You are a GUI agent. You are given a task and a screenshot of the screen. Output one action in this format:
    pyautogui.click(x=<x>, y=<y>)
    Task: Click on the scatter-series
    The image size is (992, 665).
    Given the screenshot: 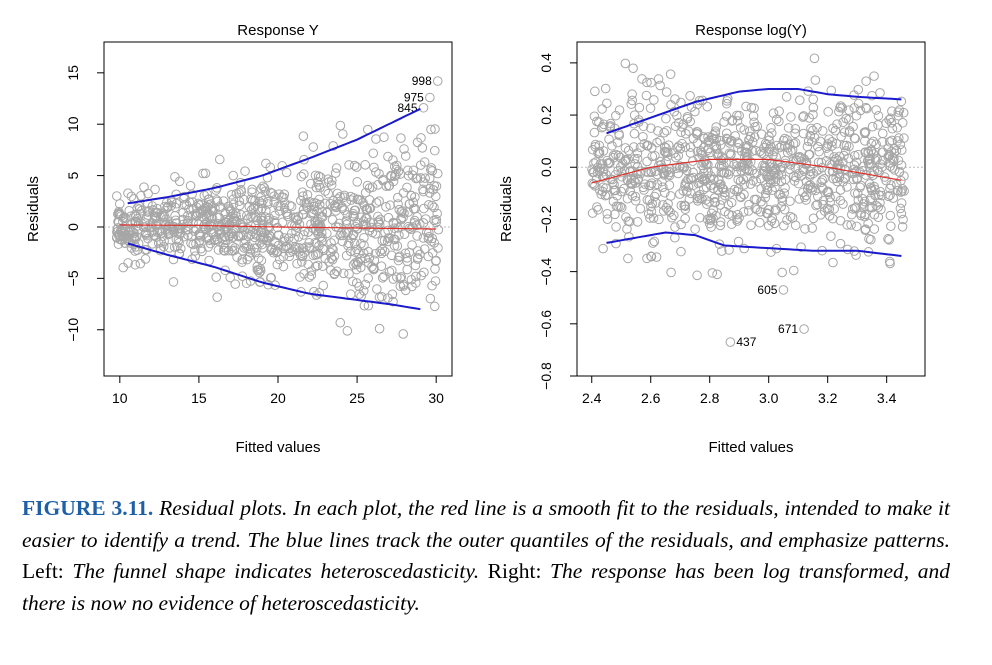 What is the action you would take?
    pyautogui.click(x=277, y=207)
    